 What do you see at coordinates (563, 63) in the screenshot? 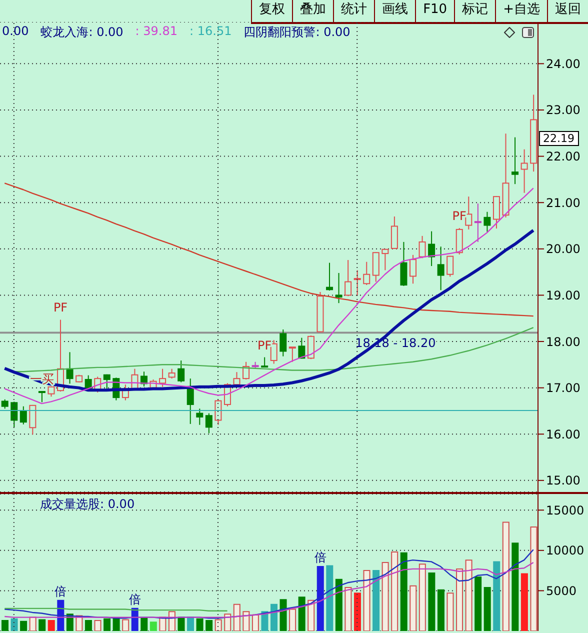
I see `y-tick-label: 24.00` at bounding box center [563, 63].